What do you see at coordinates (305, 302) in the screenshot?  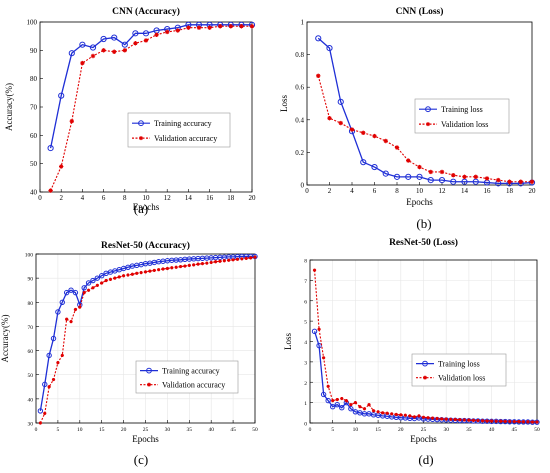 I see `y-tick-label: 6` at bounding box center [305, 302].